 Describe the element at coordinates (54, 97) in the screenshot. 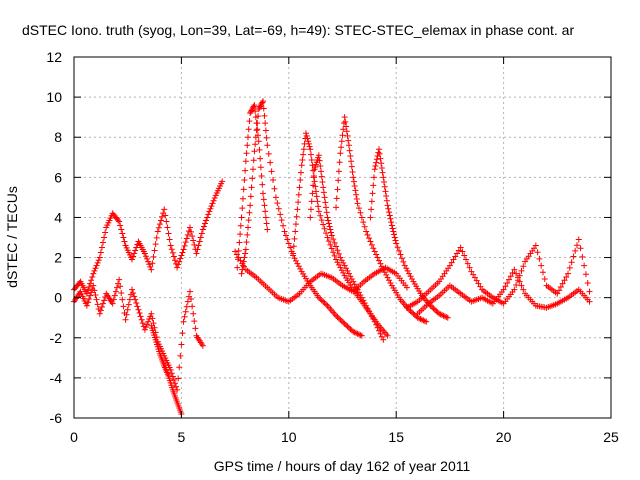

I see `y-tick-label: 10` at that location.